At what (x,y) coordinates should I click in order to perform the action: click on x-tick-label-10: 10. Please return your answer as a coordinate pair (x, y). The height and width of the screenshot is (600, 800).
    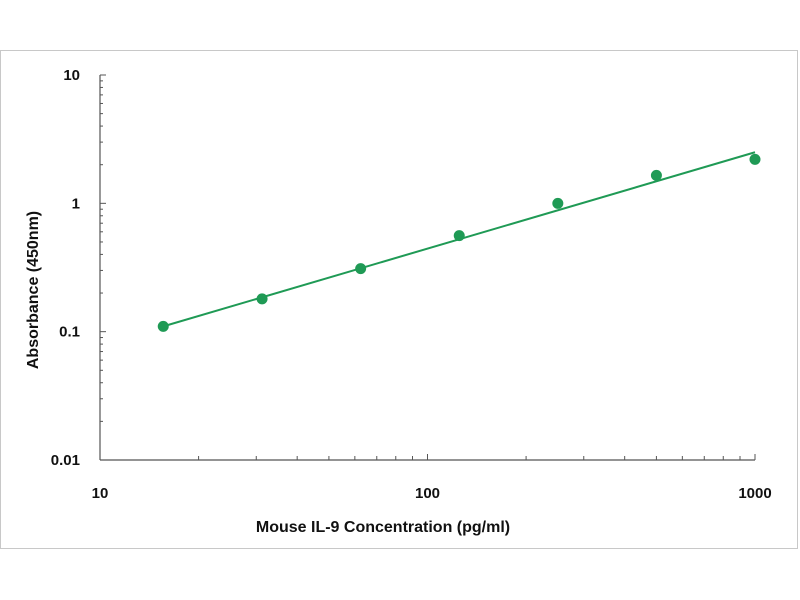
    Looking at the image, I should click on (100, 493).